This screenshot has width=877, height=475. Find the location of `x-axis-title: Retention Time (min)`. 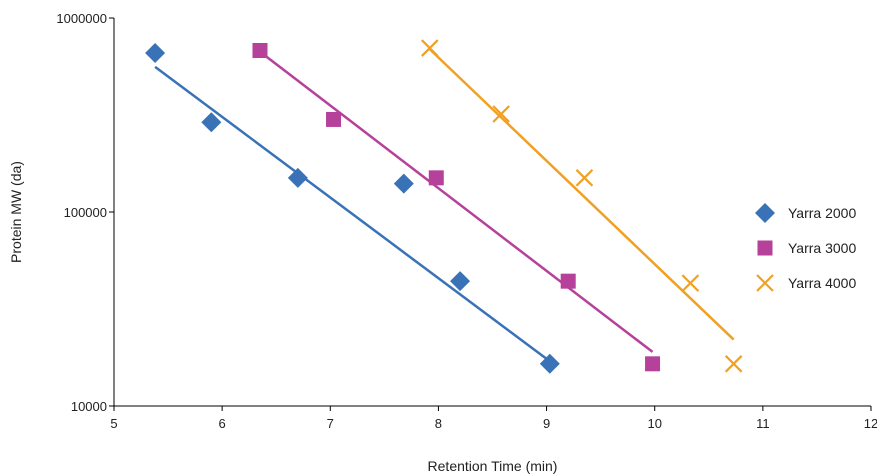

x-axis-title: Retention Time (min) is located at coordinates (493, 466).